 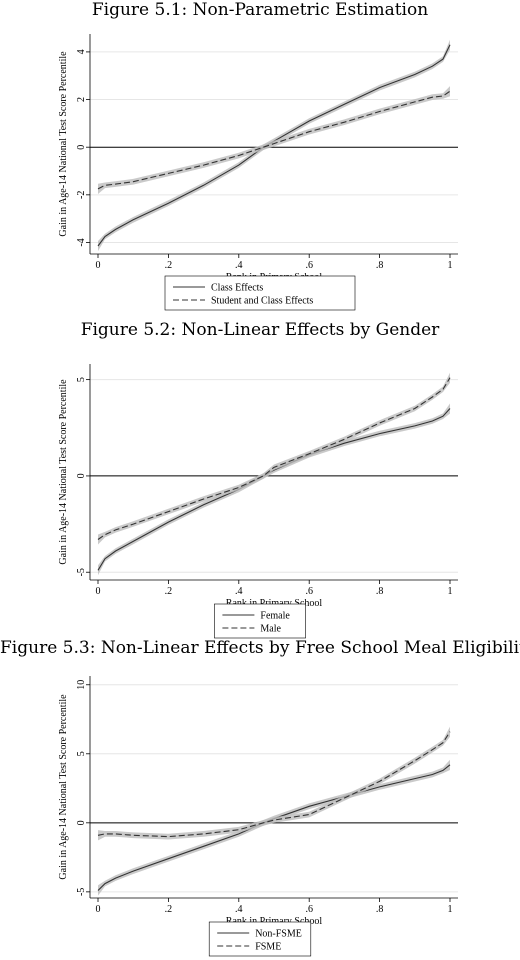 What do you see at coordinates (81, 685) in the screenshot?
I see `y-tick-label: 10` at bounding box center [81, 685].